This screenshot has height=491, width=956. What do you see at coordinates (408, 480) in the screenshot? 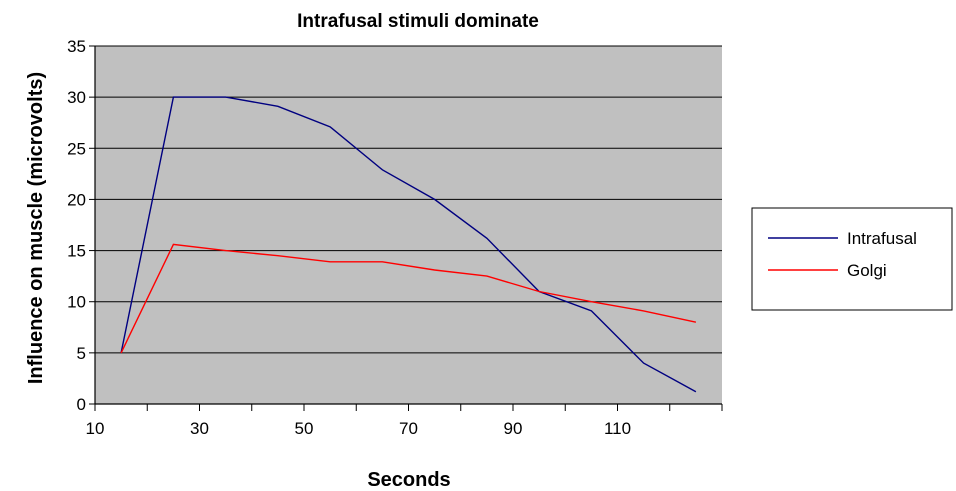
I see `x-axis-title: Seconds` at bounding box center [408, 480].